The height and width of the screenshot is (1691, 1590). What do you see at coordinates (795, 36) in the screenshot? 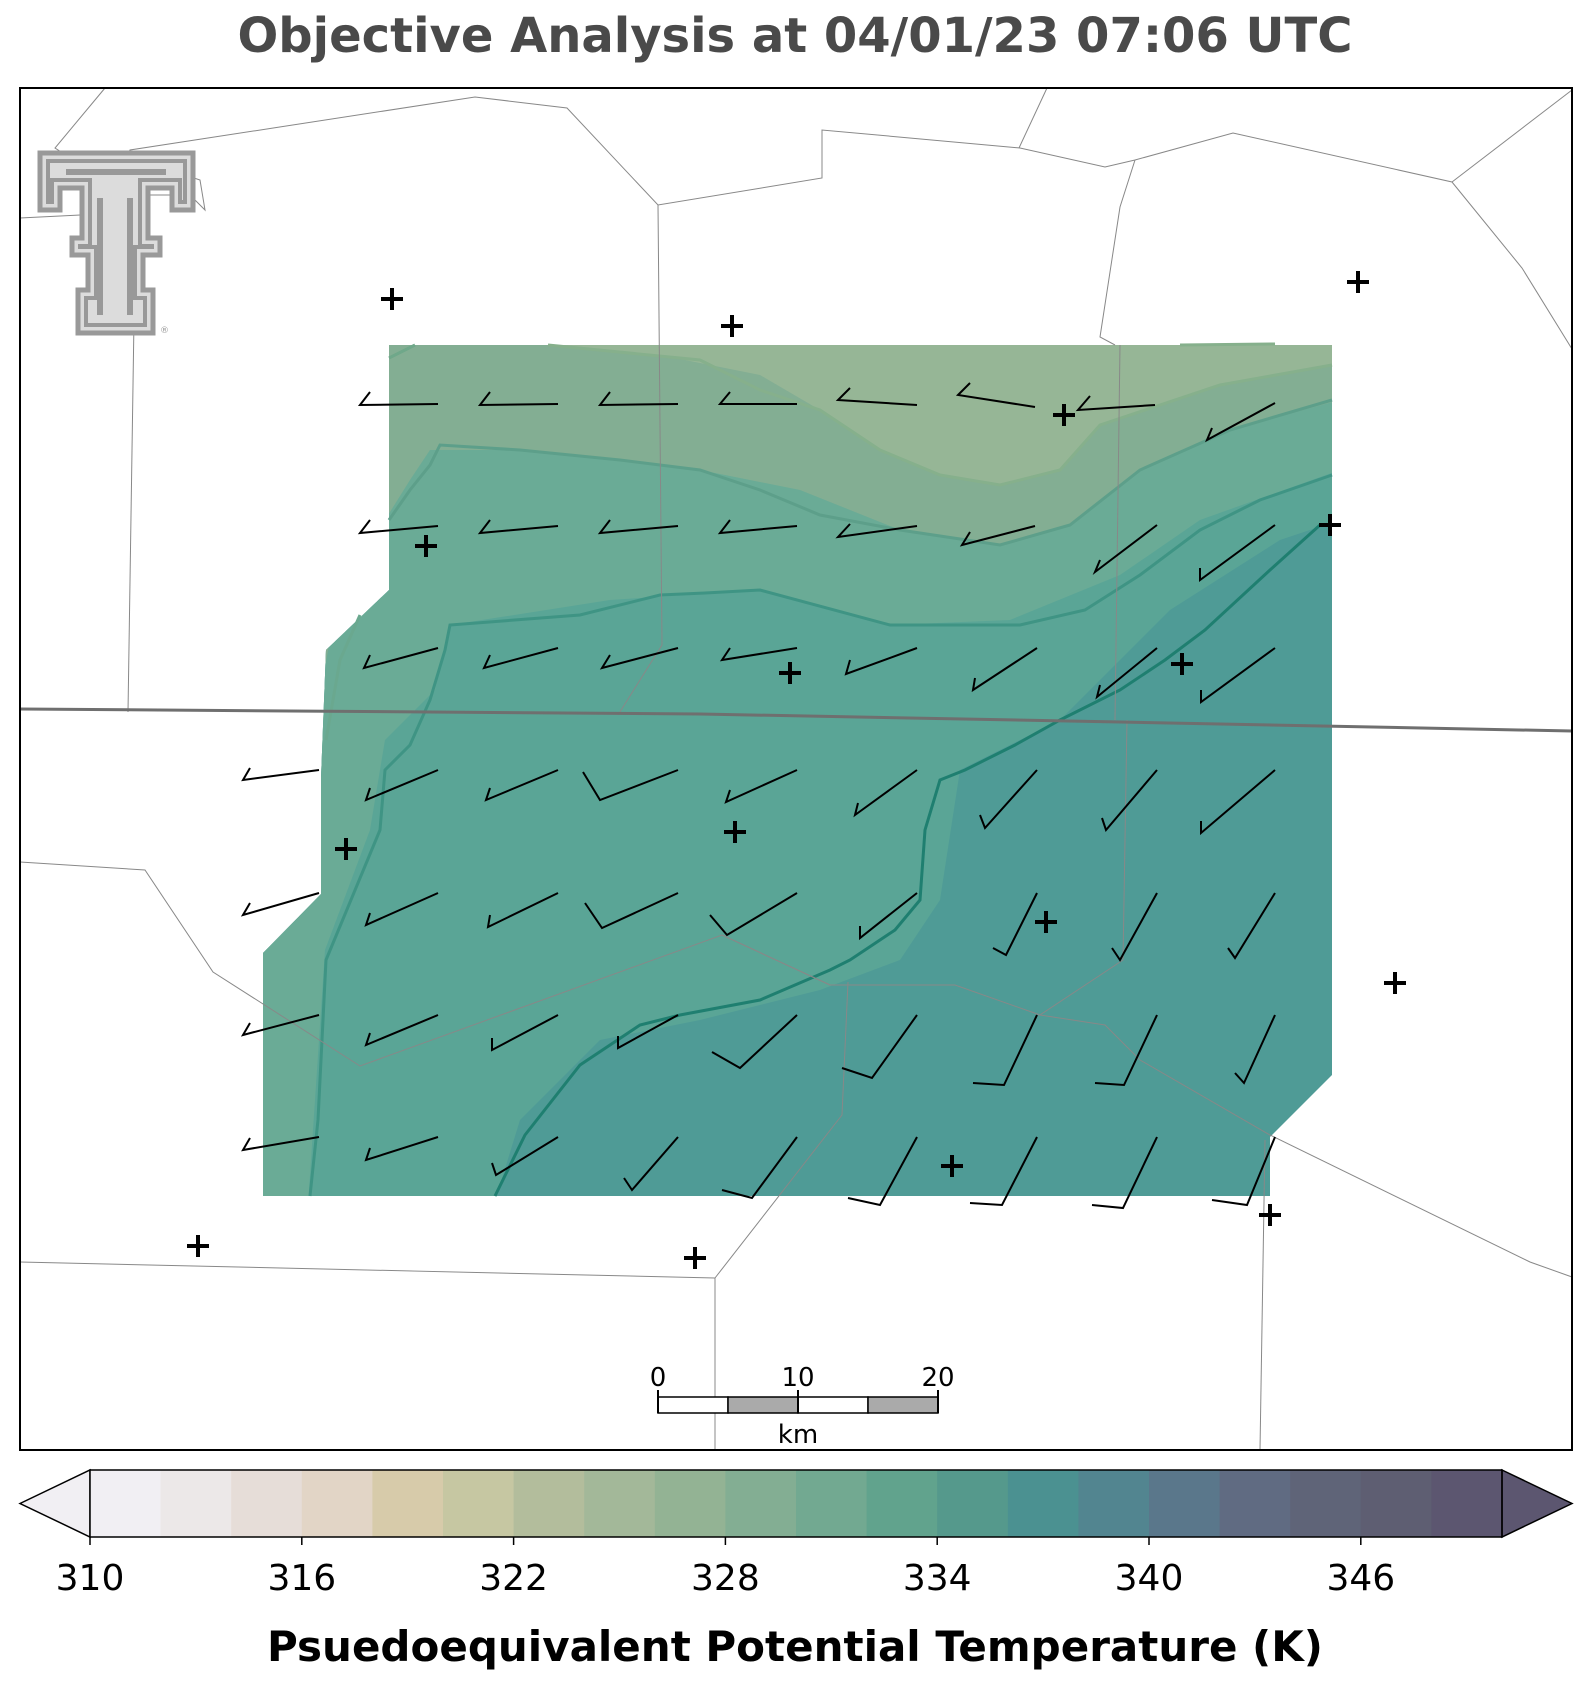
I see `page-title: Objective Analysis at 04/01/23 07:06 UTC` at bounding box center [795, 36].